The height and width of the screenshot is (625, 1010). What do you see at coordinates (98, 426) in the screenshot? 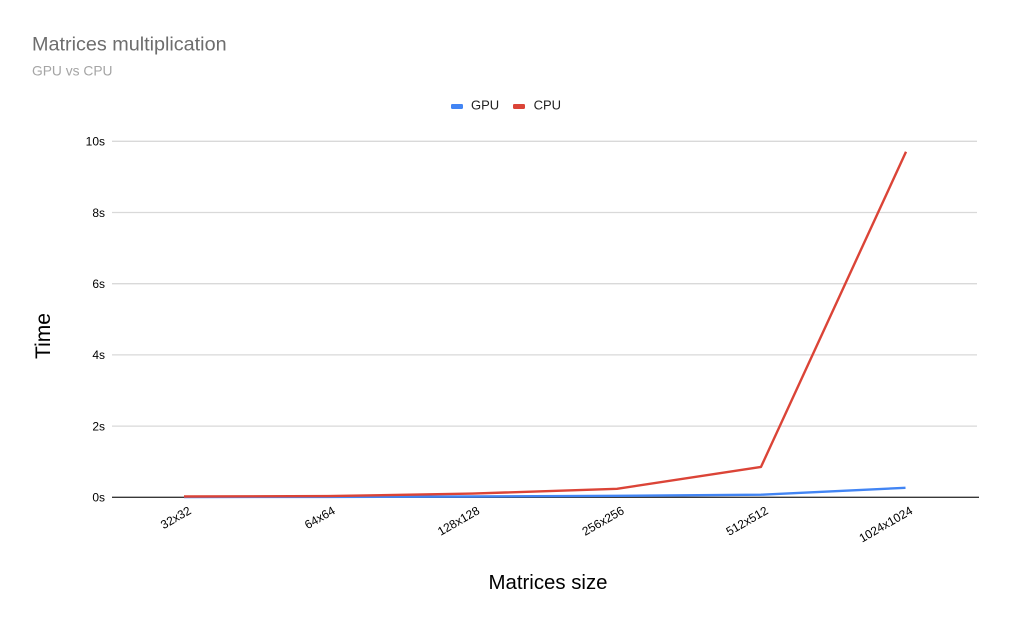
I see `svg-text: 2s` at bounding box center [98, 426].